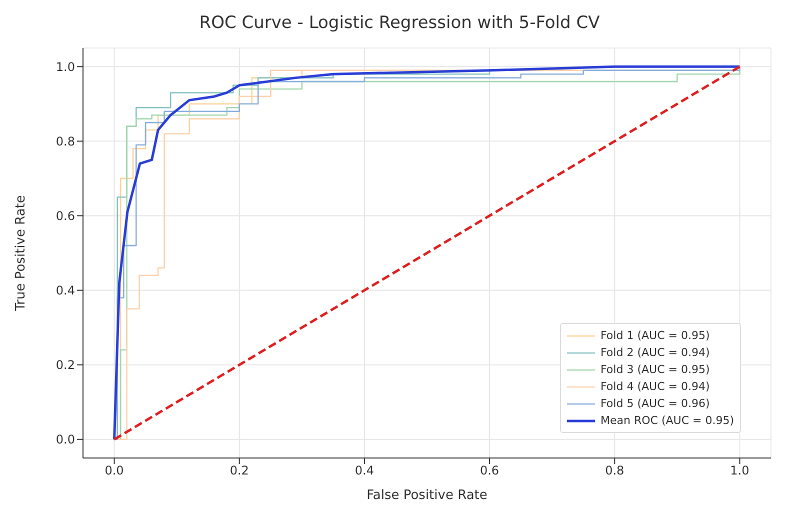  What do you see at coordinates (399, 23) in the screenshot?
I see `chart-title: ROC Curve - Logistic Regression with 5-Fold CV` at bounding box center [399, 23].